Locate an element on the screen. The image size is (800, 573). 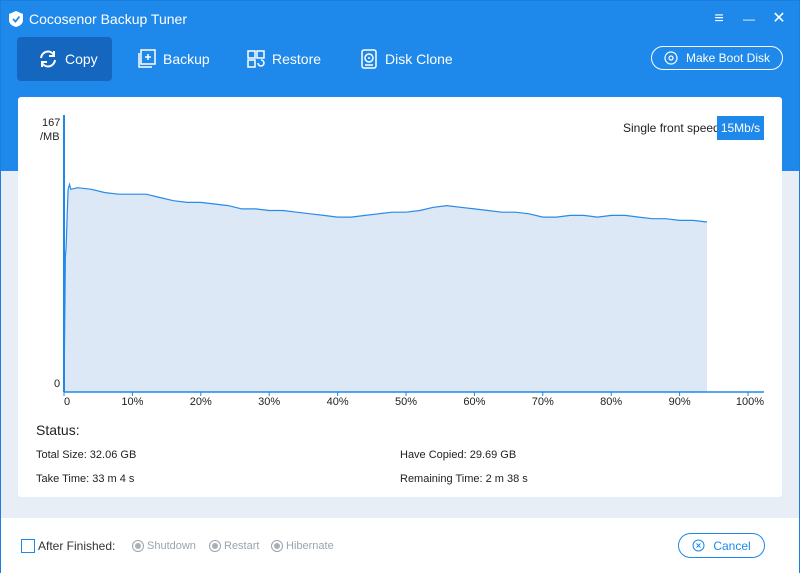
tab-restore: Restore is located at coordinates (288, 59).